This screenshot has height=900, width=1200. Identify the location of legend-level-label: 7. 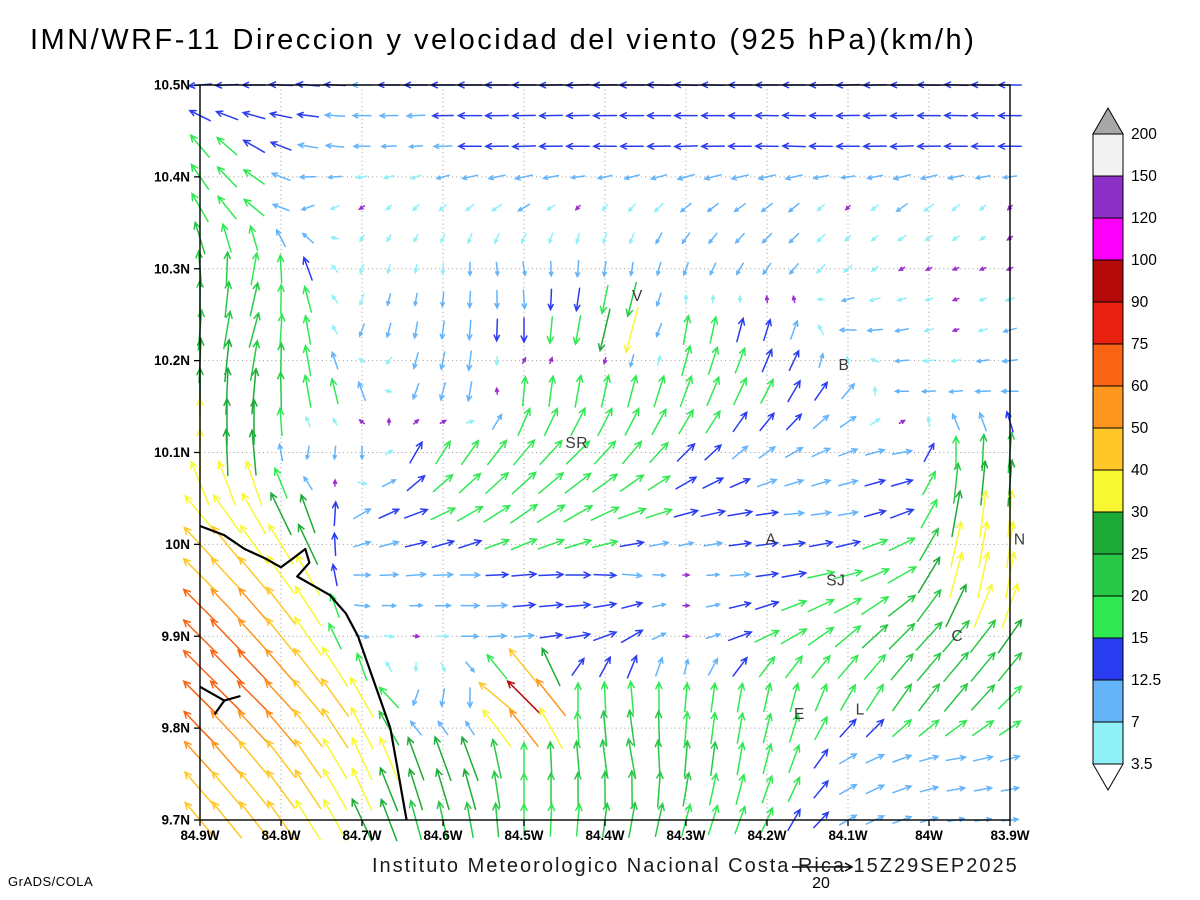
(1135, 722).